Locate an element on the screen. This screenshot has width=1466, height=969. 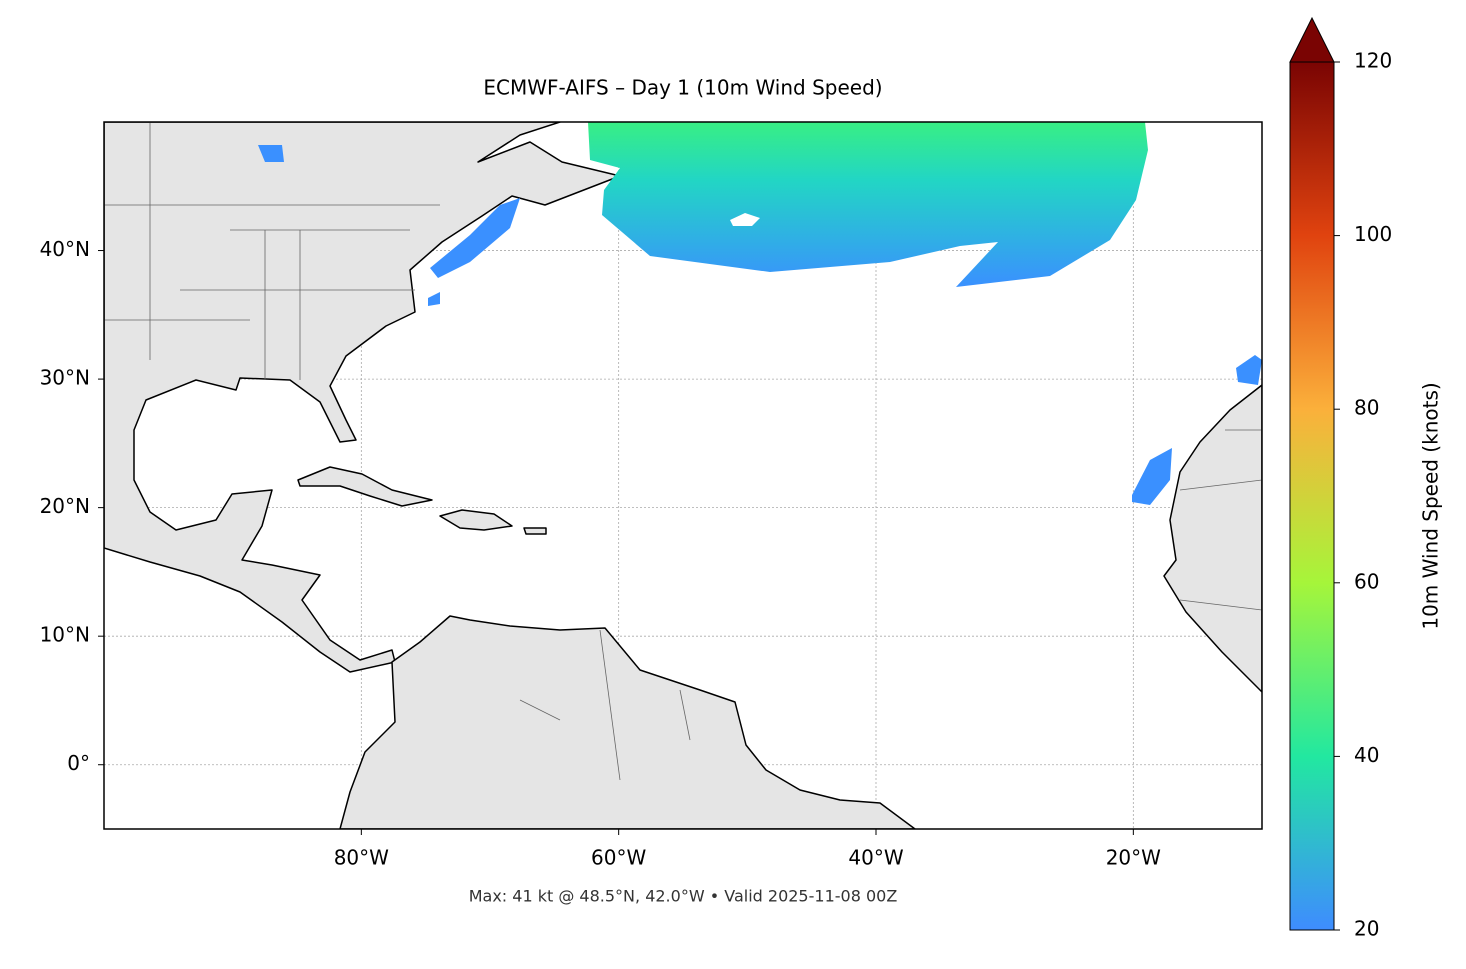
y-tick-label: 30°N is located at coordinates (65, 378).